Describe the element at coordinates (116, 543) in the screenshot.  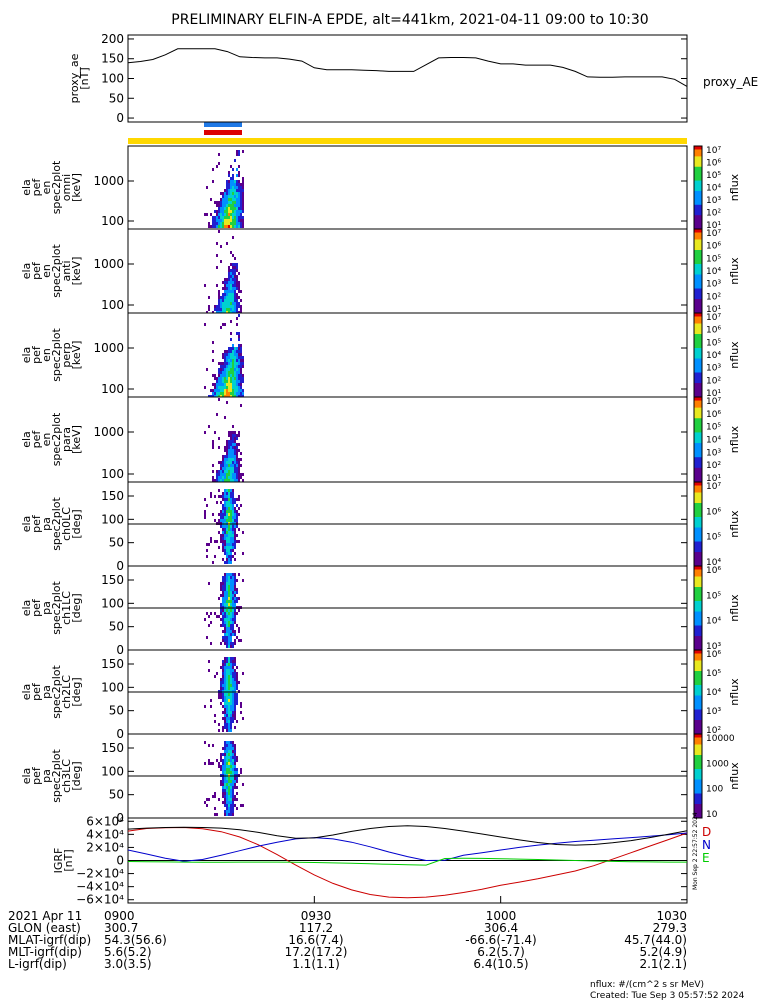
I see `y-tick-label: 50` at that location.